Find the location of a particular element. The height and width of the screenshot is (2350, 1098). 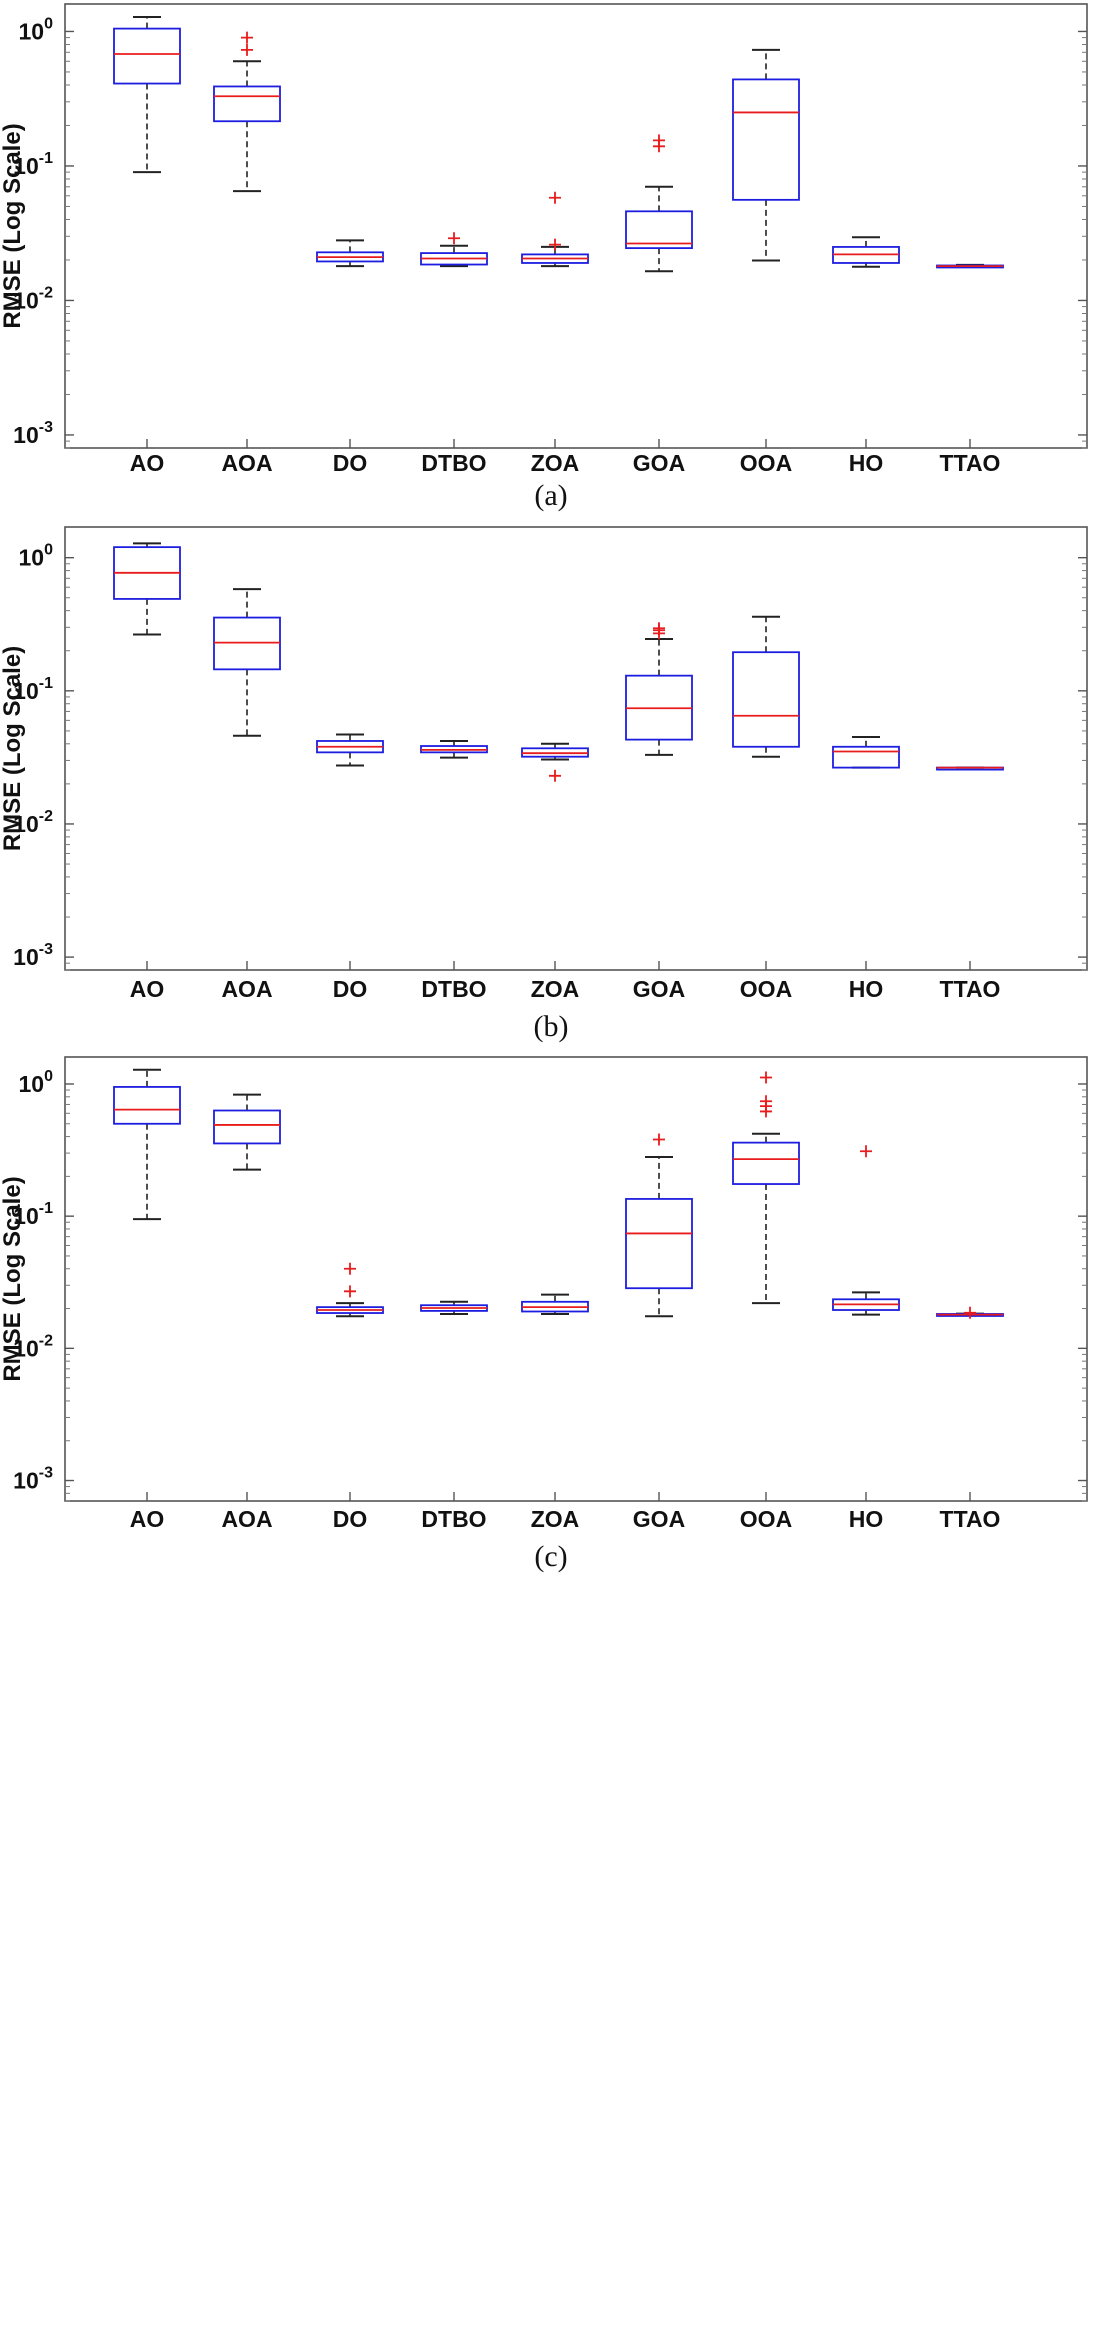

panel-caption: (b) is located at coordinates (551, 1026).